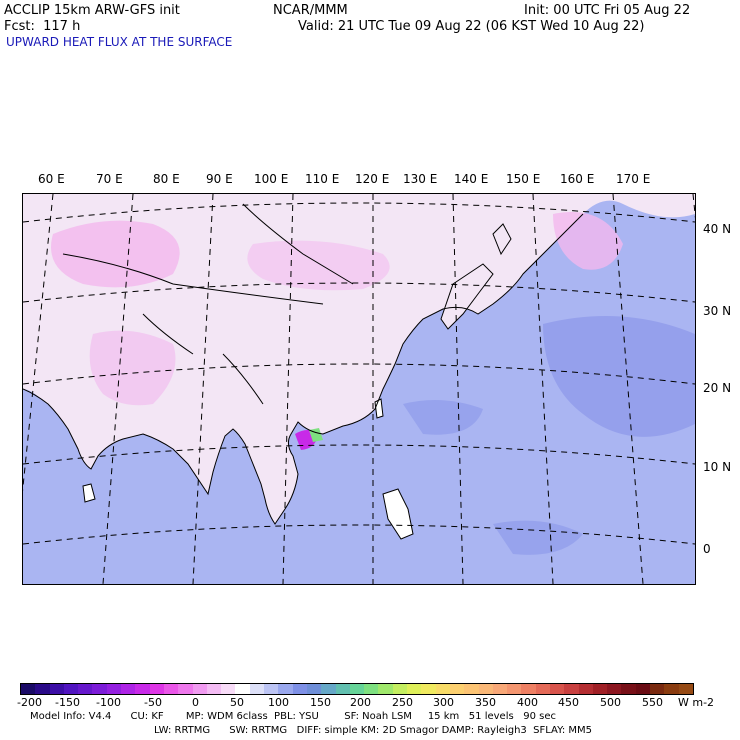 Image resolution: width=740 pixels, height=740 pixels. Describe the element at coordinates (119, 42) in the screenshot. I see `field-title: UPWARD HEAT FLUX AT THE SURFACE` at that location.